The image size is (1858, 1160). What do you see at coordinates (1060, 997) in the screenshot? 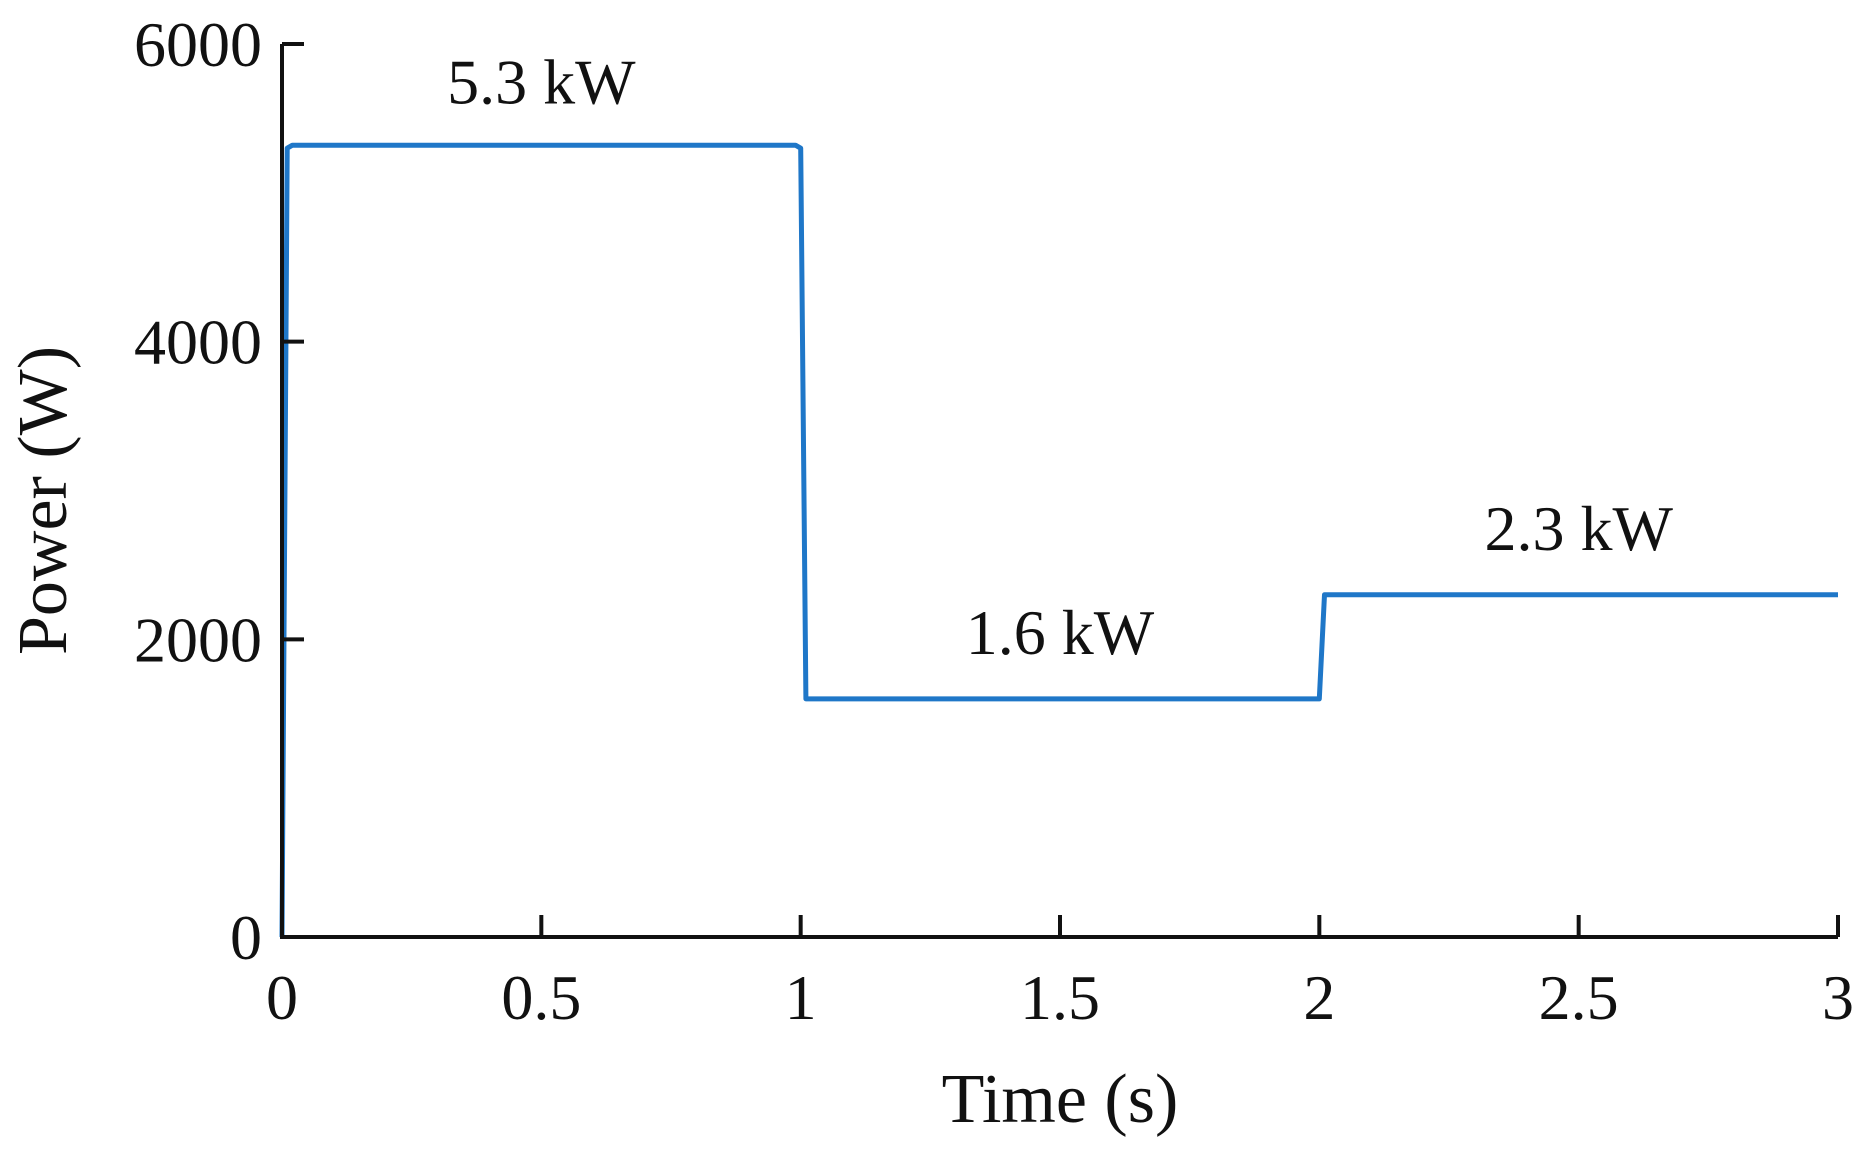
I see `x-tick-label: 1.5` at bounding box center [1060, 997].